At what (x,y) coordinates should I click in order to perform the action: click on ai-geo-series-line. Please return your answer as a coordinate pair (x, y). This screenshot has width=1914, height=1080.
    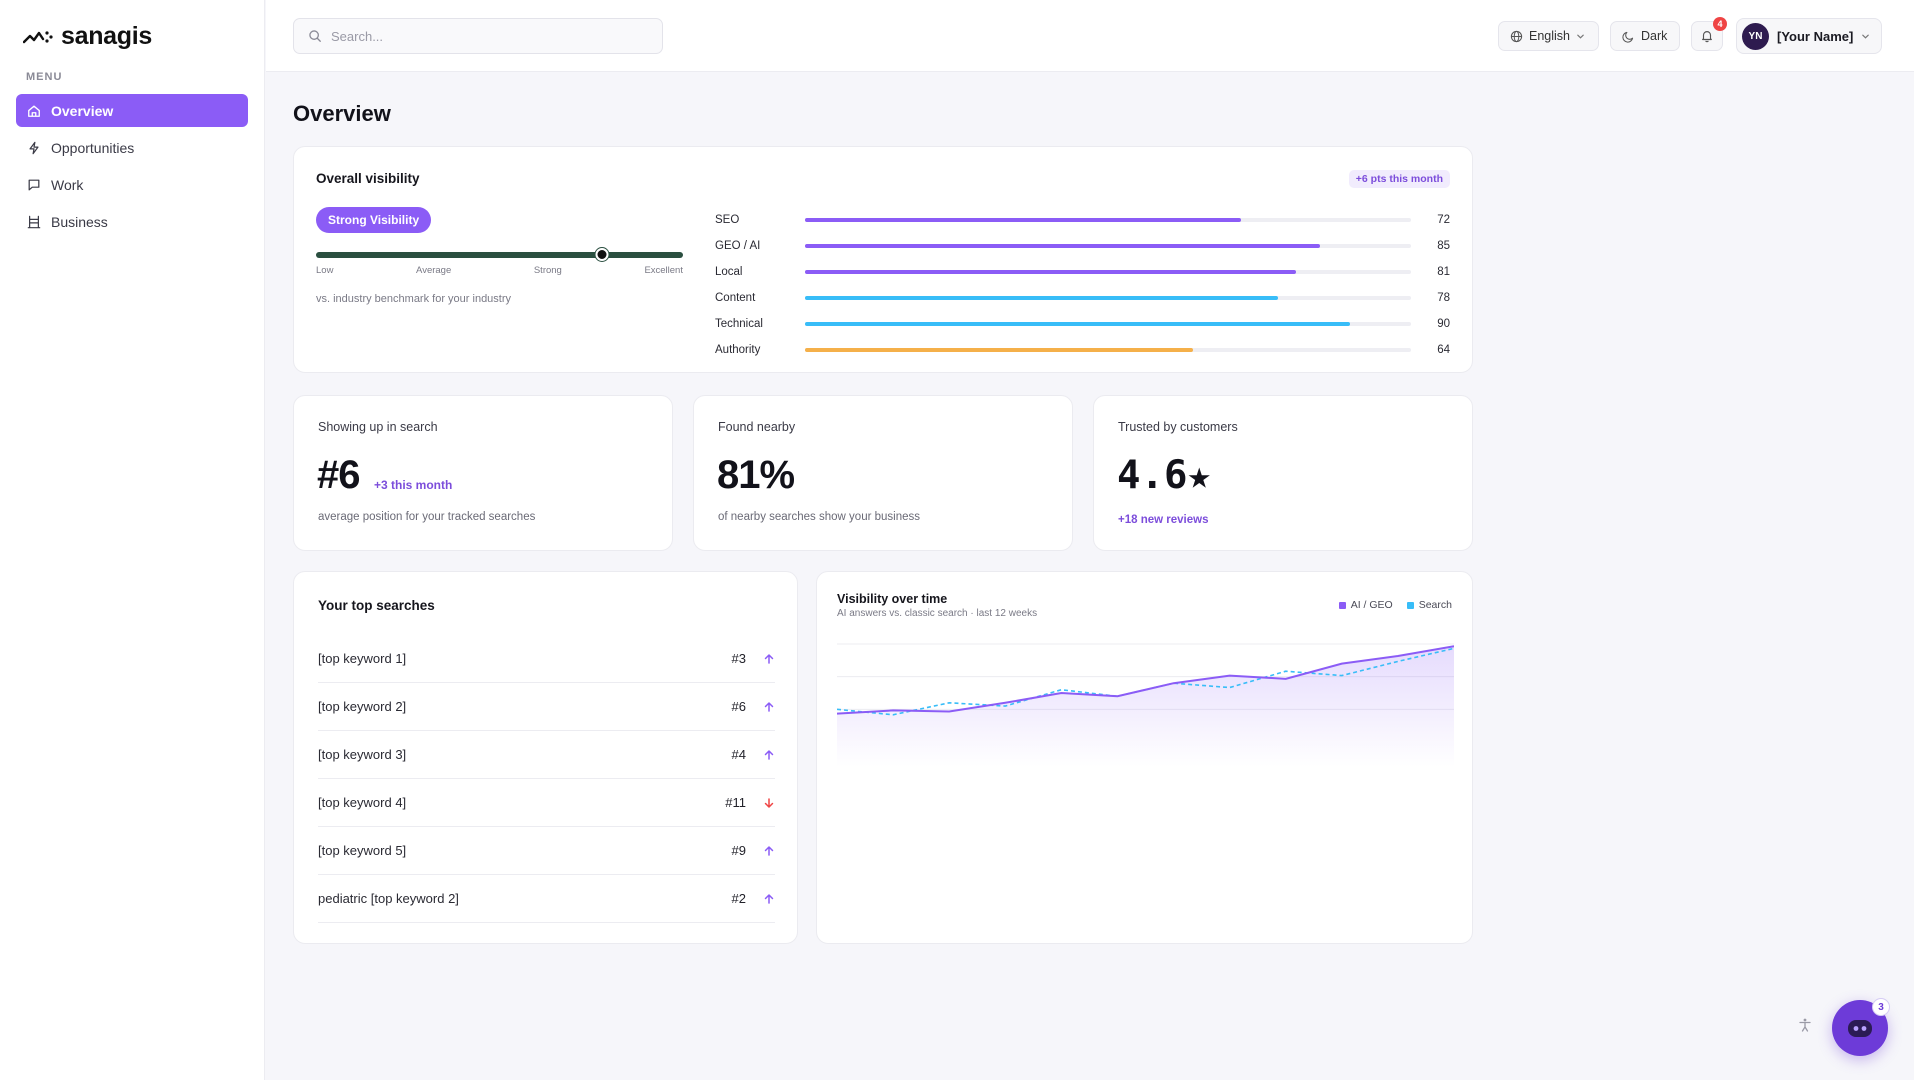
    Looking at the image, I should click on (1145, 680).